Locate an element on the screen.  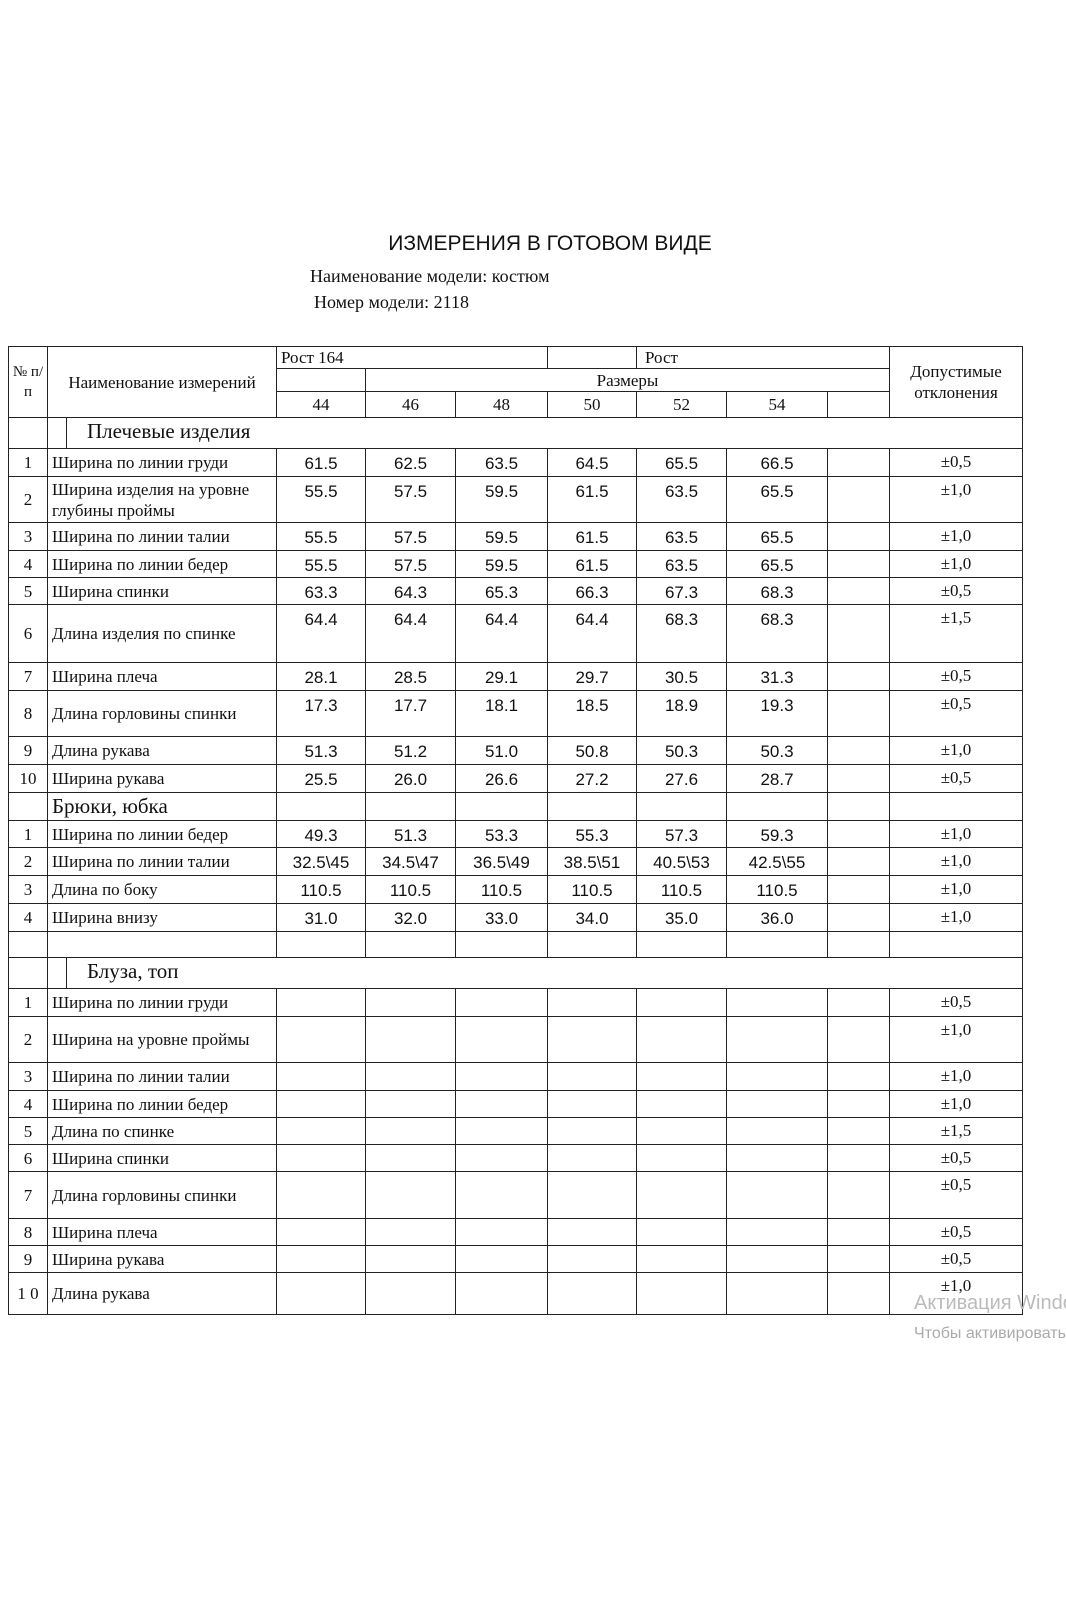
activation-watermark: Активация Windows is located at coordinates (990, 1303).